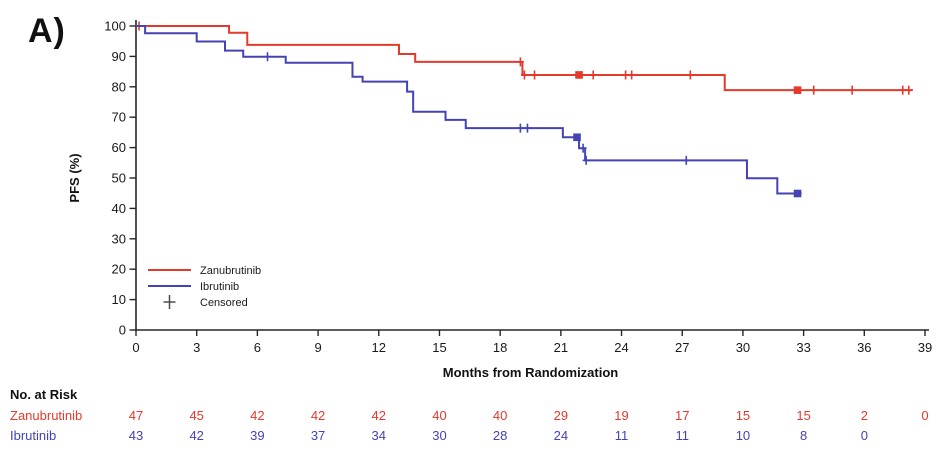  I want to click on risk-count: 10, so click(743, 435).